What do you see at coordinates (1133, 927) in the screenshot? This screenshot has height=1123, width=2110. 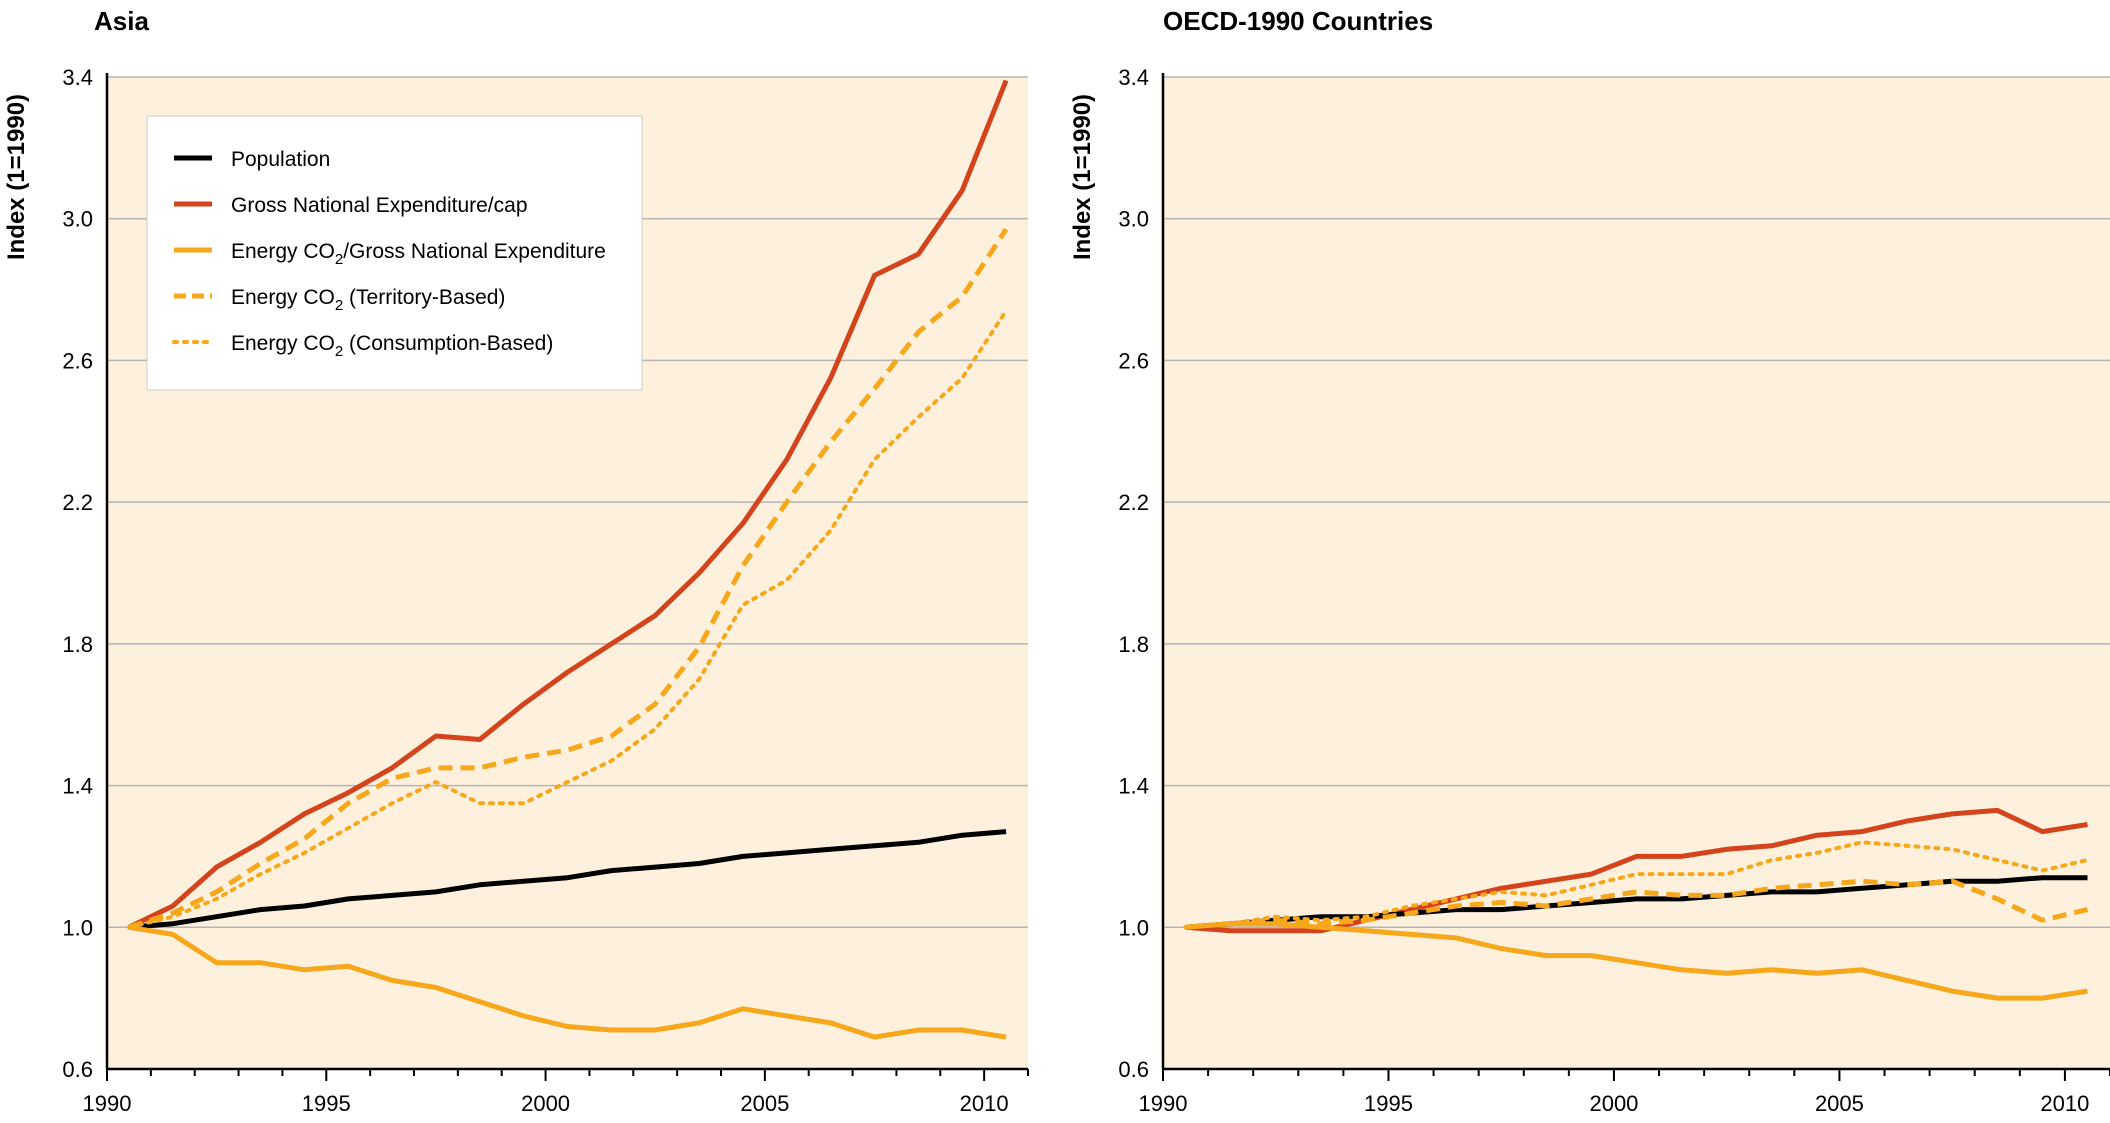 I see `oecd-y-tick-label: 1.0` at bounding box center [1133, 927].